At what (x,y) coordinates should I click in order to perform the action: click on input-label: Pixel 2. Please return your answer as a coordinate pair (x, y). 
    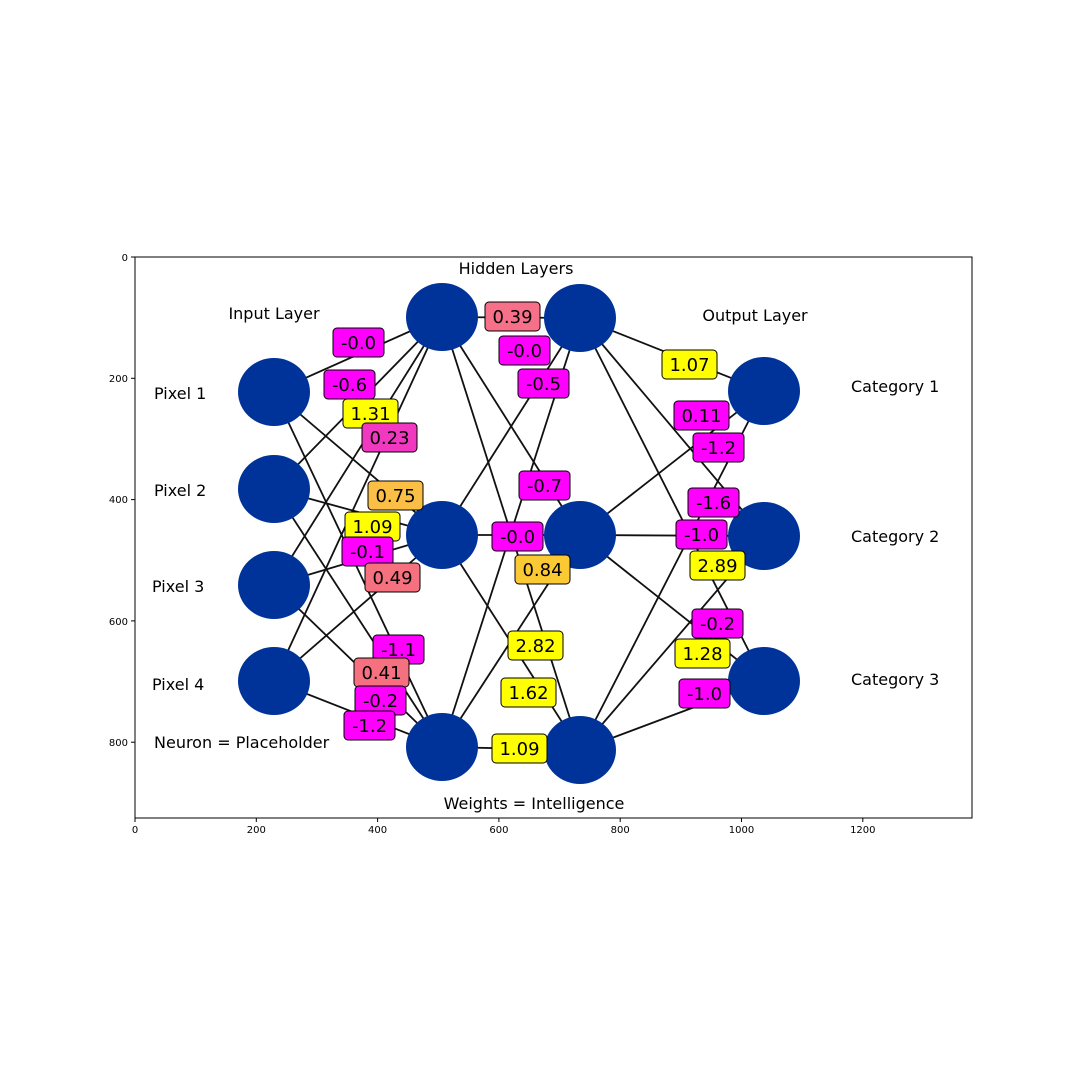
    Looking at the image, I should click on (180, 490).